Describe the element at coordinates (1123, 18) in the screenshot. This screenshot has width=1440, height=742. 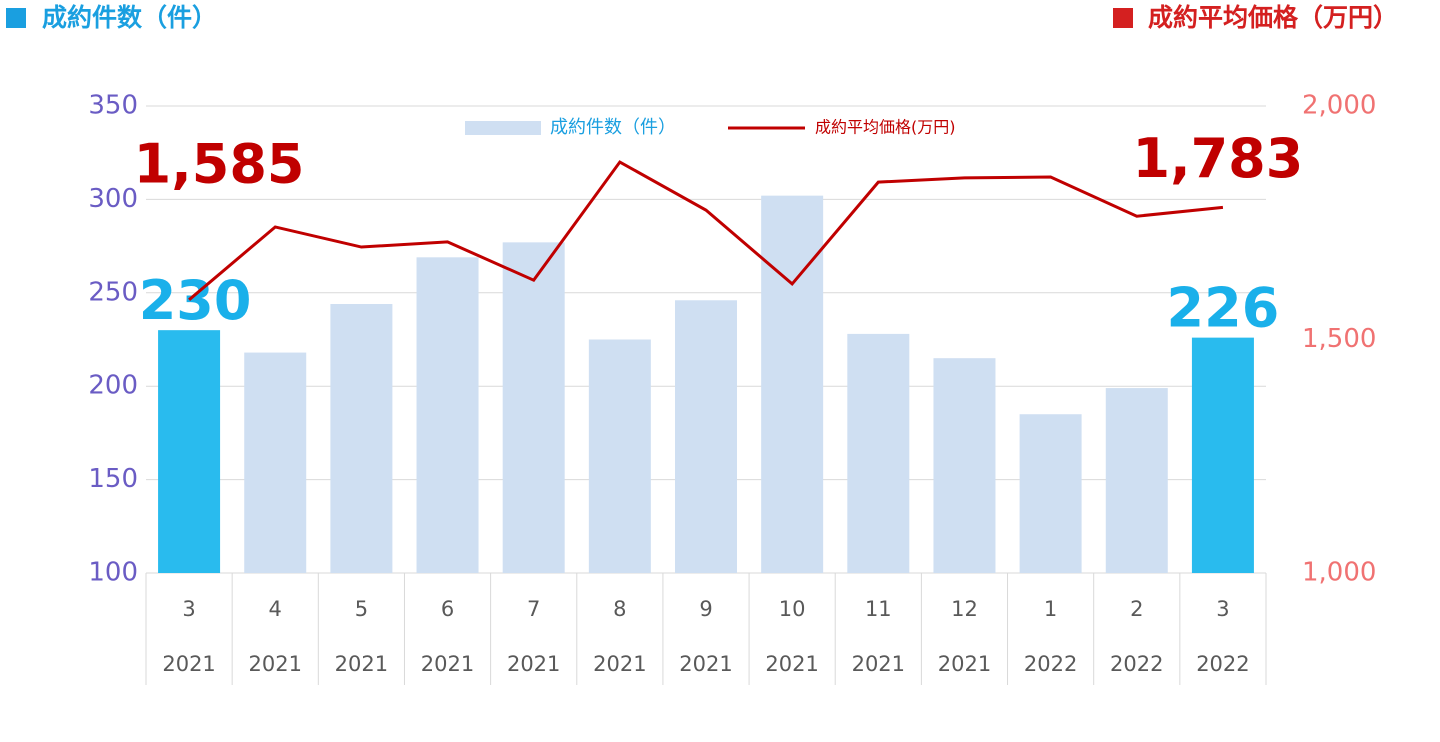
I see `right-header-marker` at that location.